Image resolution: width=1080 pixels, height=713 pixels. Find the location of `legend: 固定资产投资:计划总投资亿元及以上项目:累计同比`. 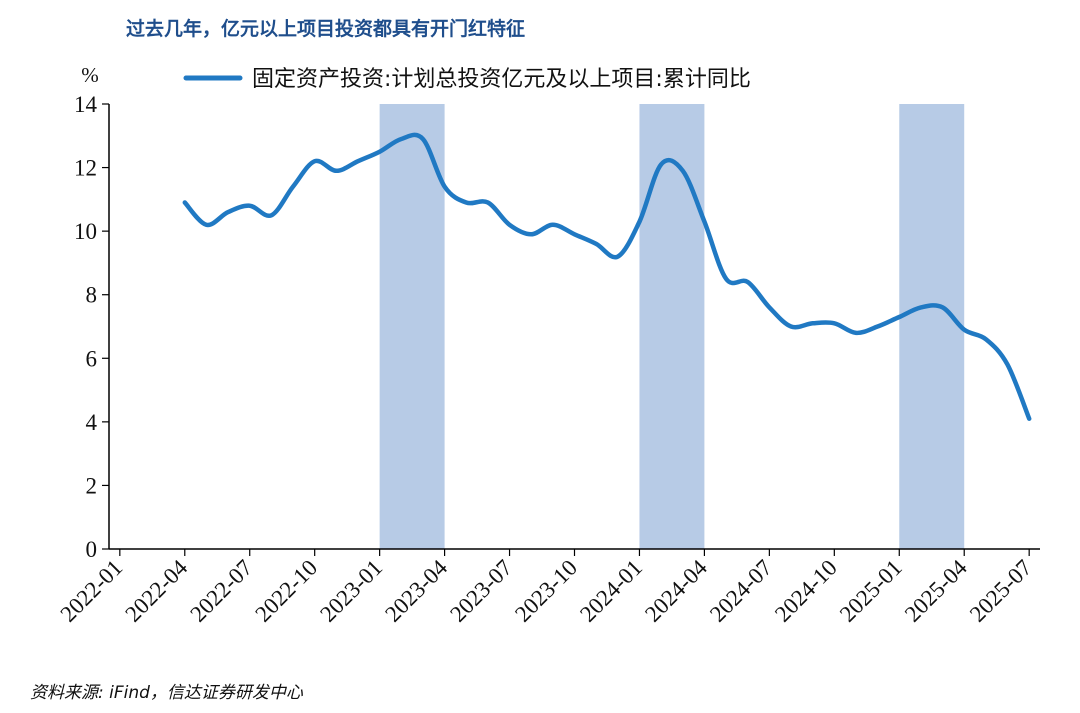

legend: 固定资产投资:计划总投资亿元及以上项目:累计同比 is located at coordinates (467, 79).